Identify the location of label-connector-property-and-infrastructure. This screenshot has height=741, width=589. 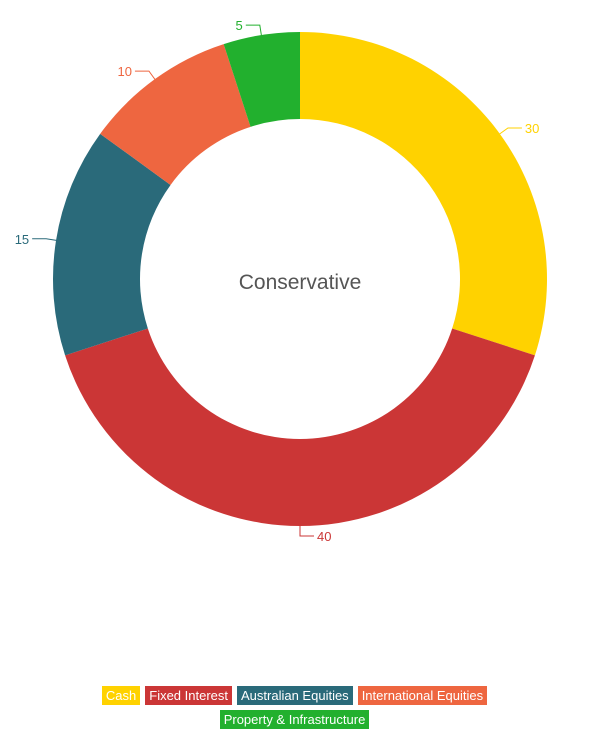
(254, 31).